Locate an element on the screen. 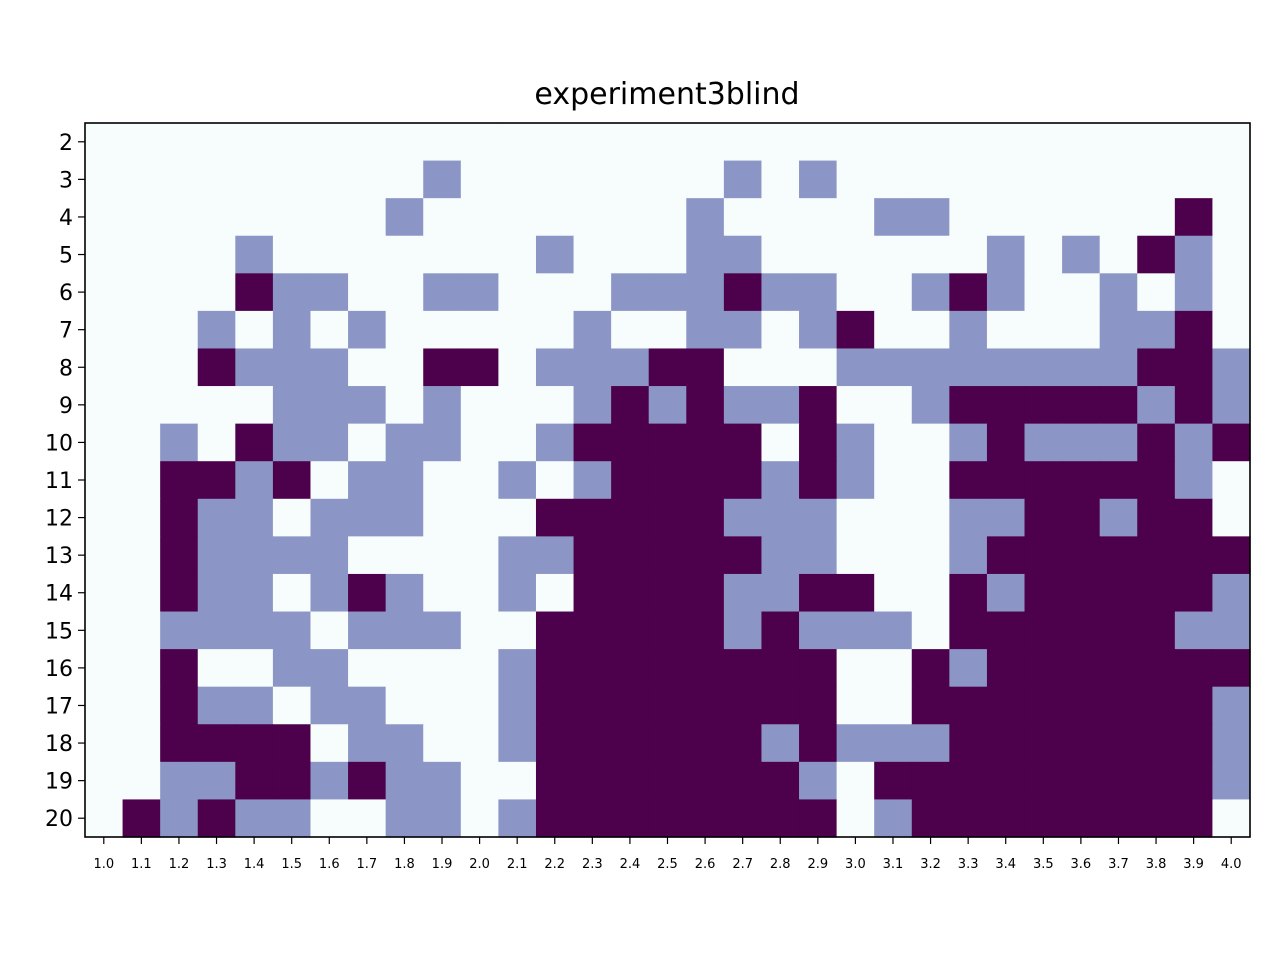  x-tick-label: 3.2 is located at coordinates (930, 864).